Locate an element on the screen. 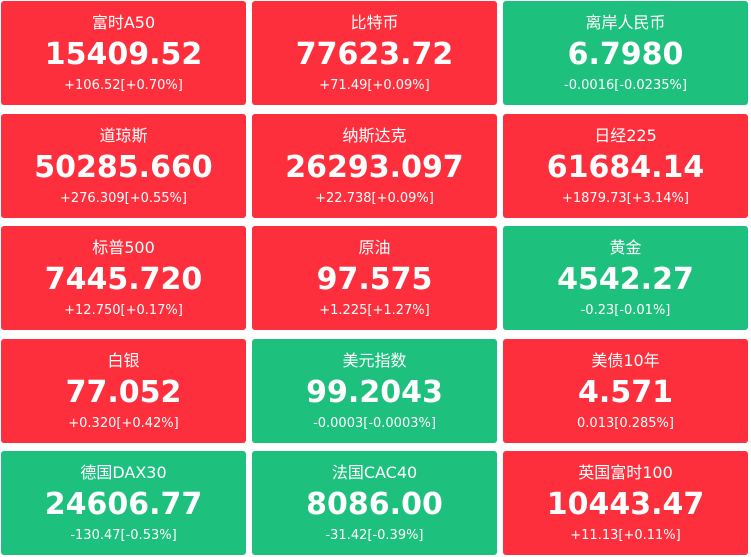  quote-name: 富时A50 is located at coordinates (123, 22).